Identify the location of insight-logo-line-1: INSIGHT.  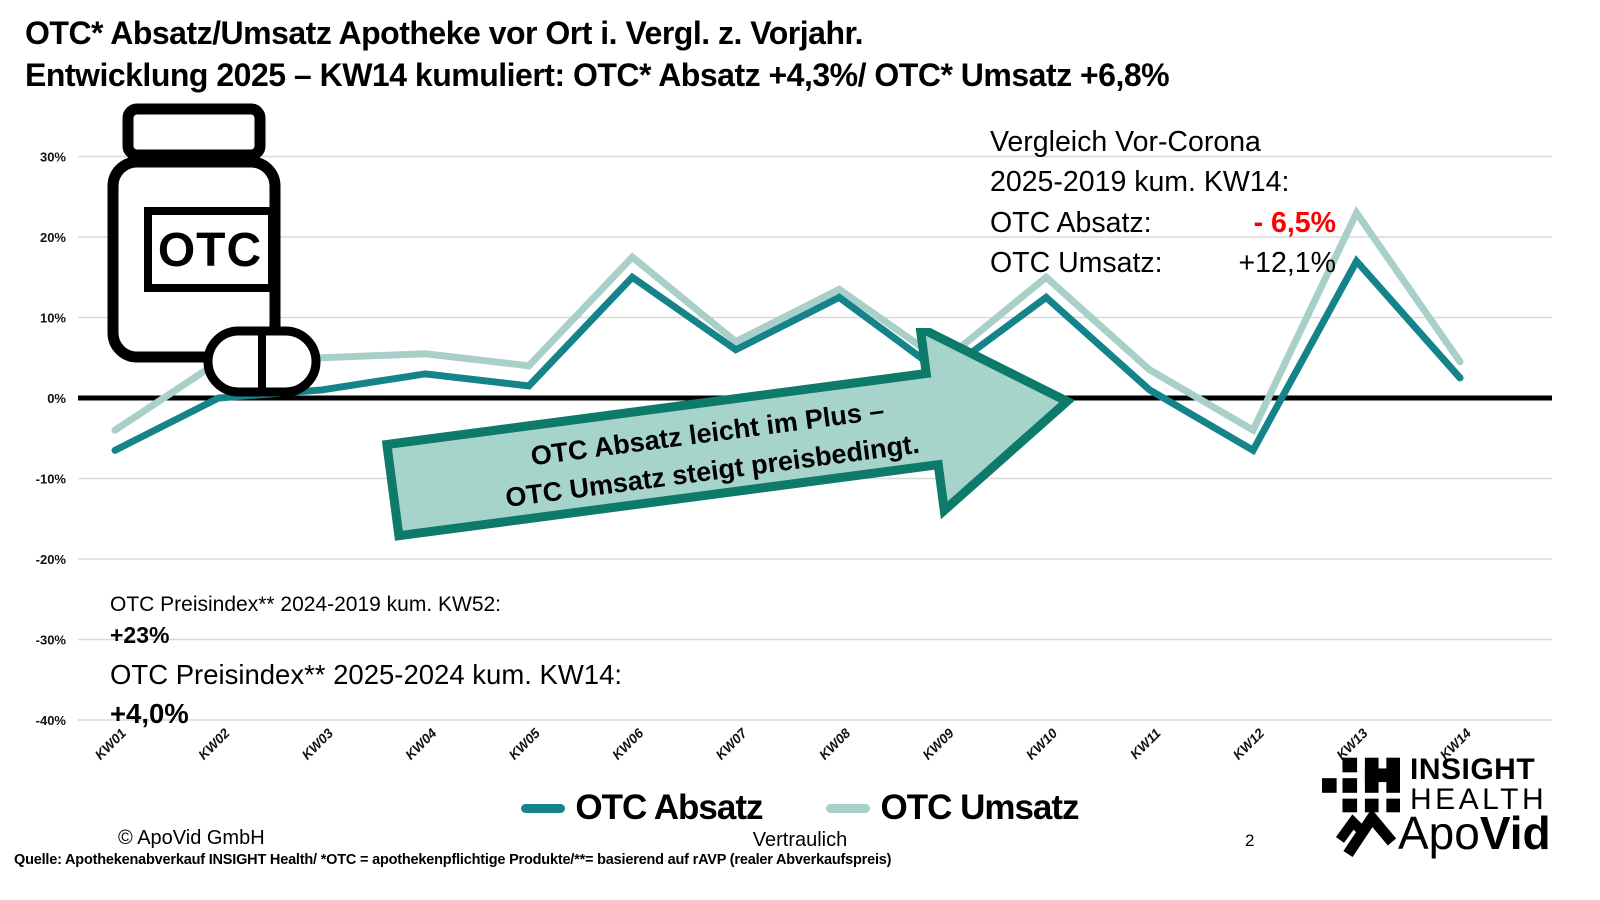
(1473, 769).